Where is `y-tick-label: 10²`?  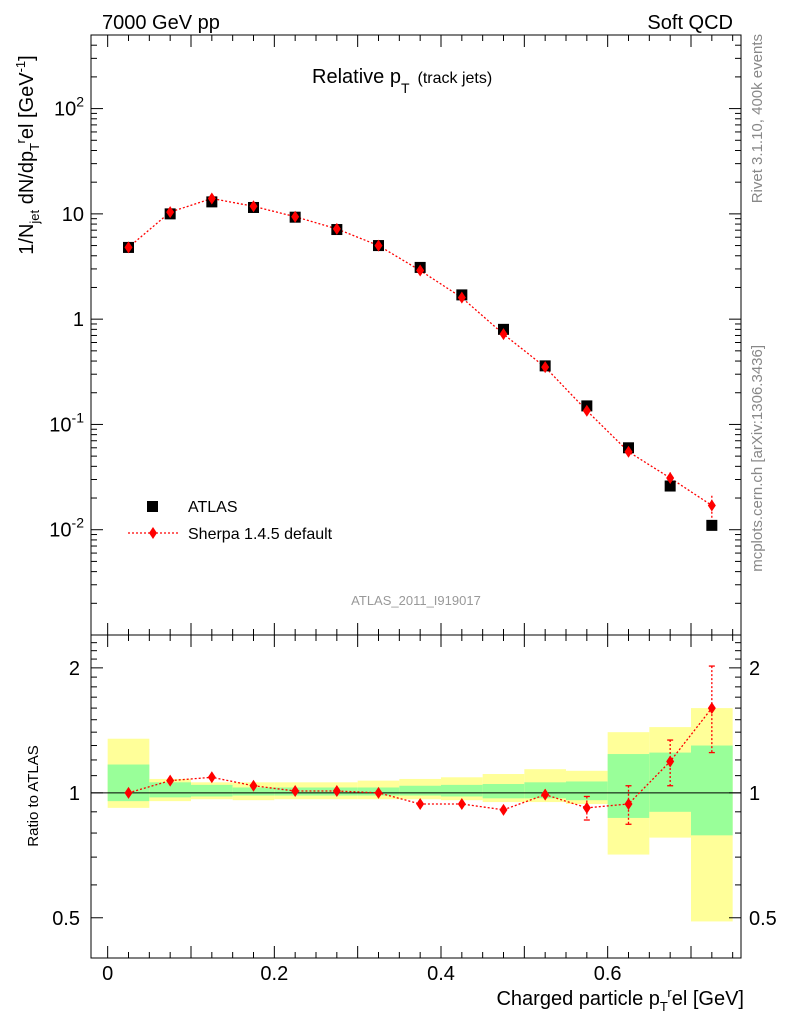
y-tick-label: 10² is located at coordinates (69, 107).